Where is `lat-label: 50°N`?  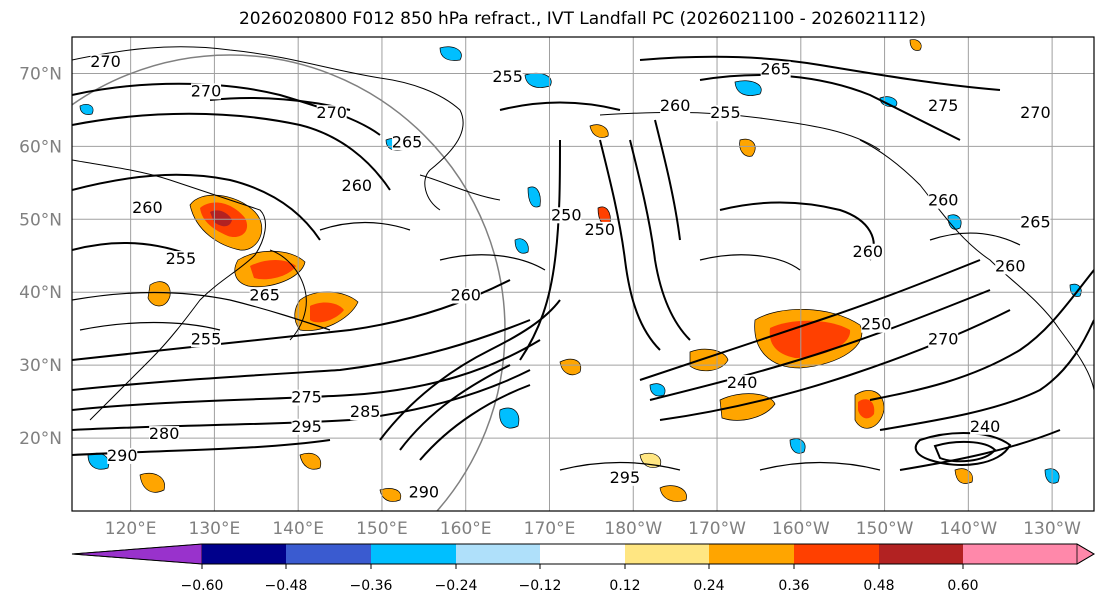
lat-label: 50°N is located at coordinates (40, 220).